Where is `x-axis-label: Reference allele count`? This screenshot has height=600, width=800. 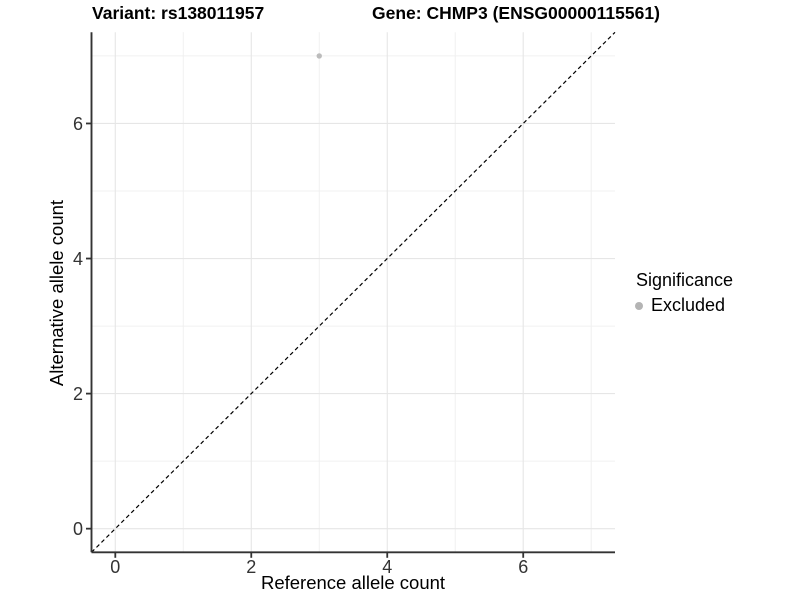 x-axis-label: Reference allele count is located at coordinates (353, 582).